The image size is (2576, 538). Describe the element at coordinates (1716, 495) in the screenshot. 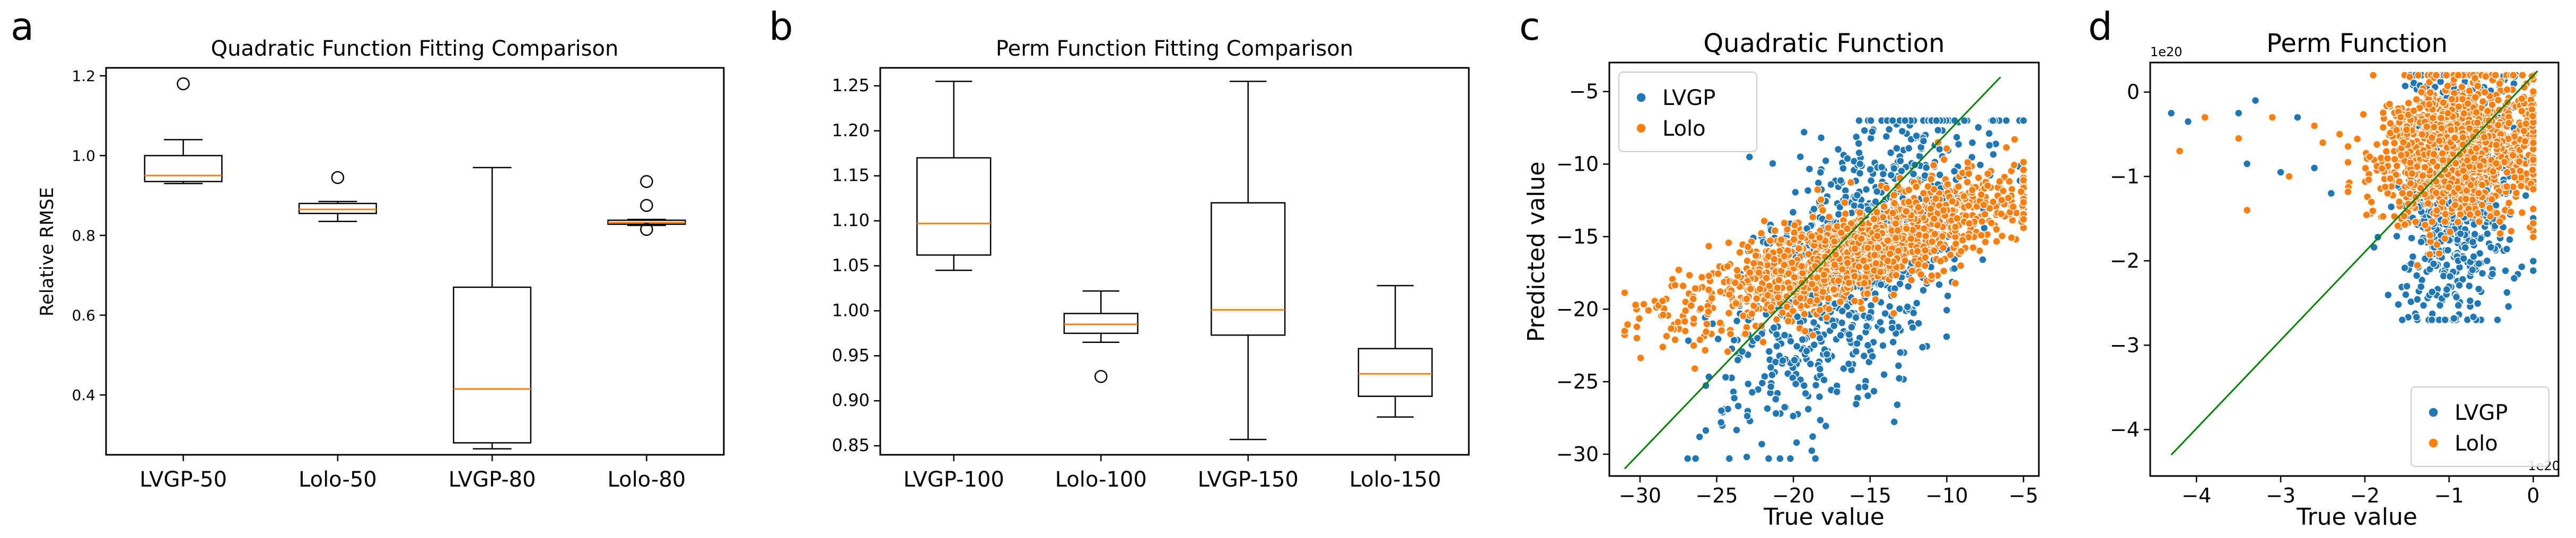

I see `x-tick-label-c: −25` at that location.